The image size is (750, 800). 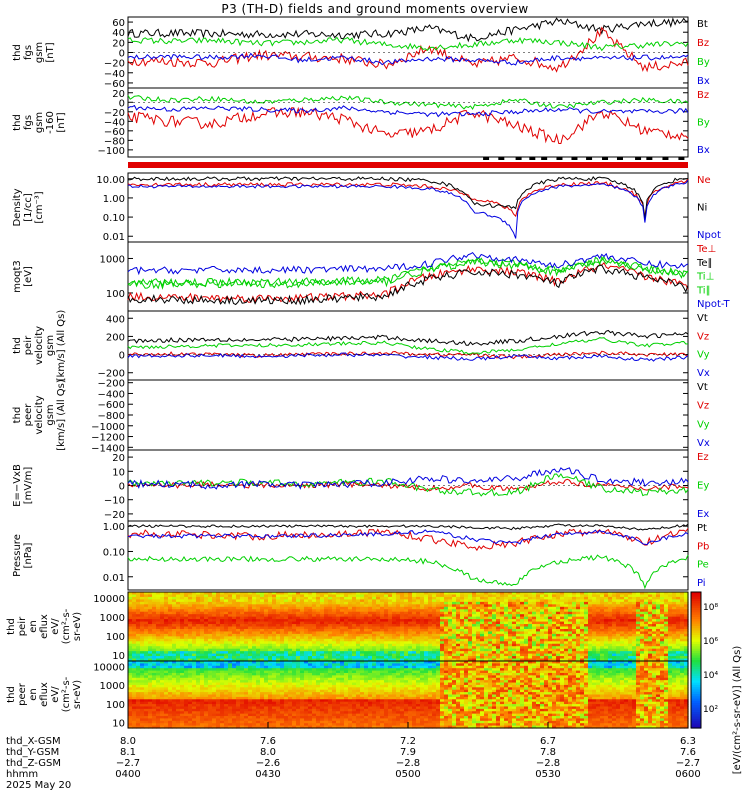 I want to click on ytick-label: −40, so click(x=114, y=74).